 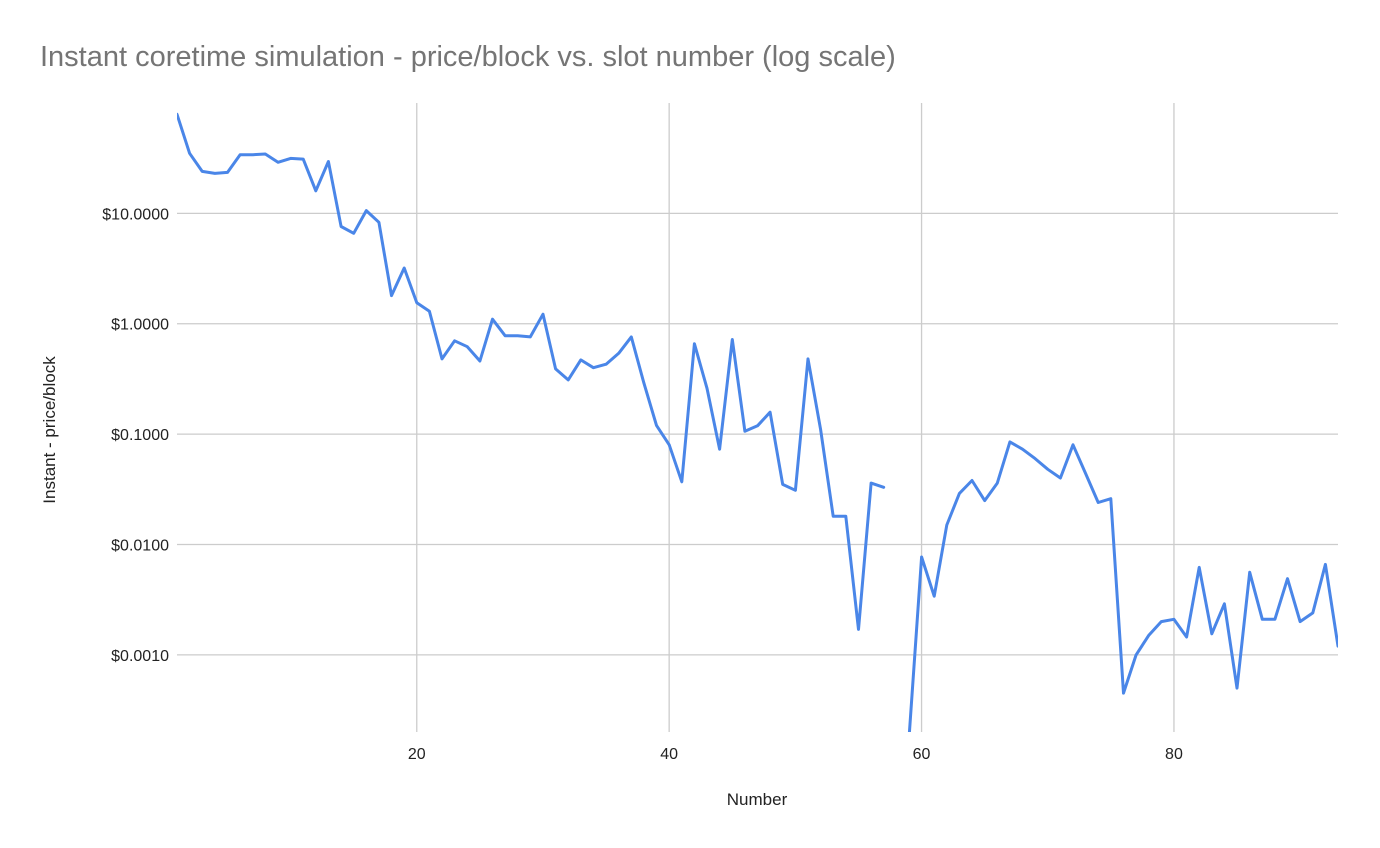 I want to click on x-tick-label: 80, so click(x=1174, y=754).